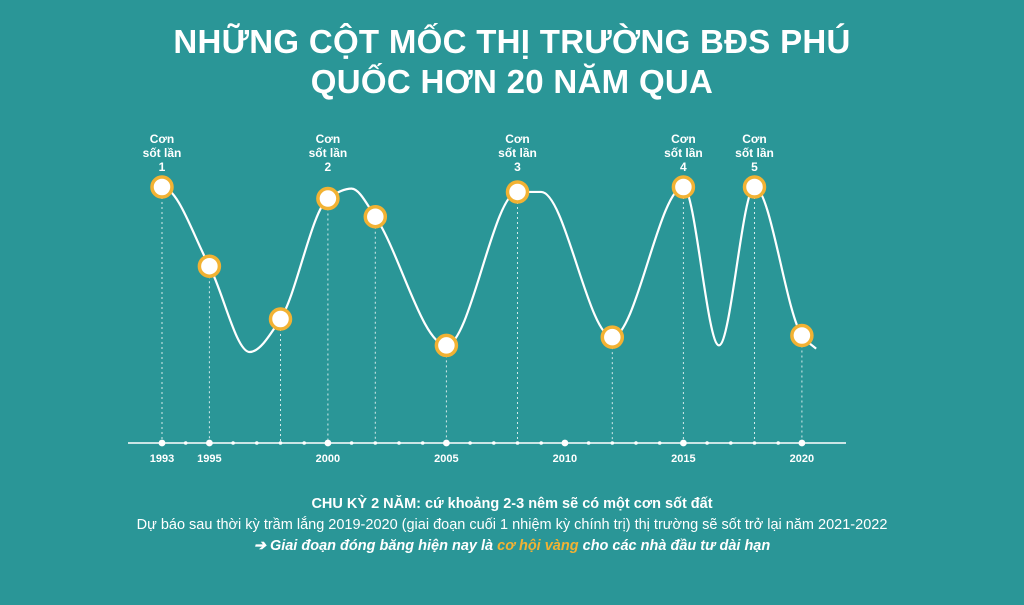  I want to click on year-label-2000: 2000, so click(328, 459).